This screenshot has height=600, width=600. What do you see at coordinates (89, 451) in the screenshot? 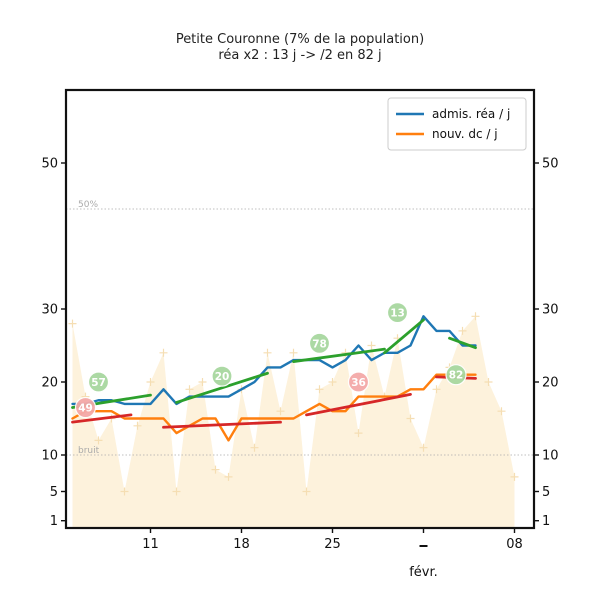
I see `reference-line-label: bruit` at bounding box center [89, 451].